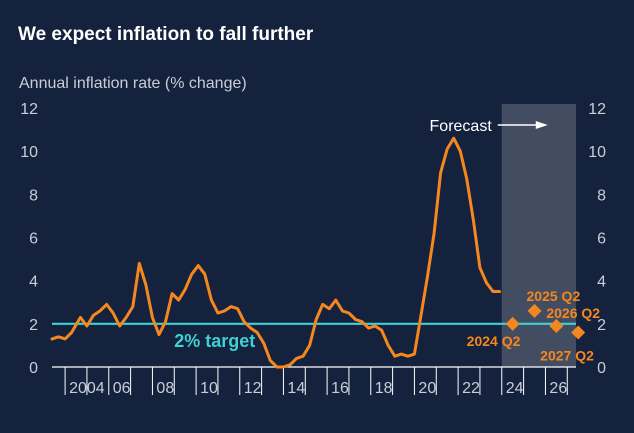 The width and height of the screenshot is (634, 433). I want to click on y-tick-label-right: 0, so click(601, 368).